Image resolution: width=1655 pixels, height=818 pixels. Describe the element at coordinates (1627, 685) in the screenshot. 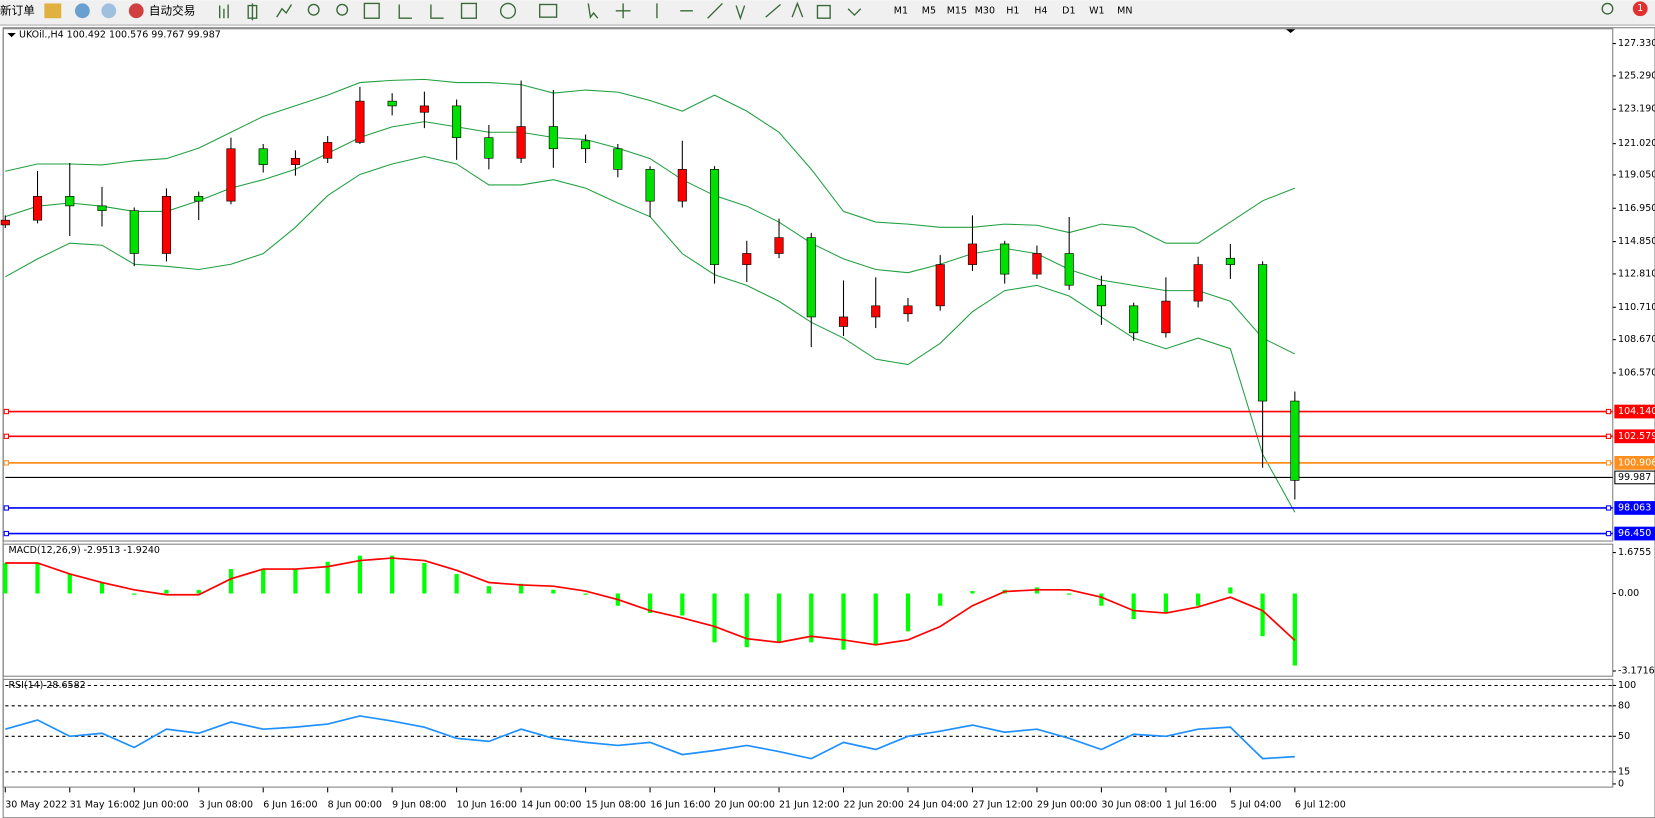

I see `y-tick-label: 100` at that location.